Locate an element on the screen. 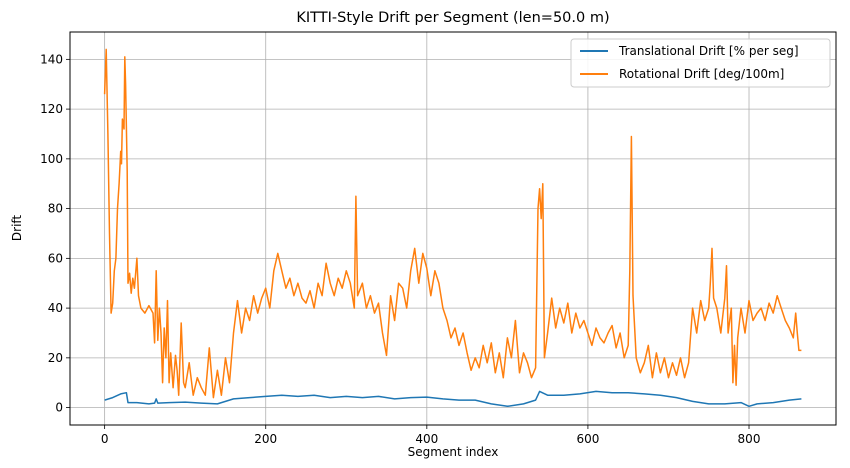 This screenshot has height=468, width=850. x-axis-ticks: 0 200 400 600 800 is located at coordinates (431, 435).